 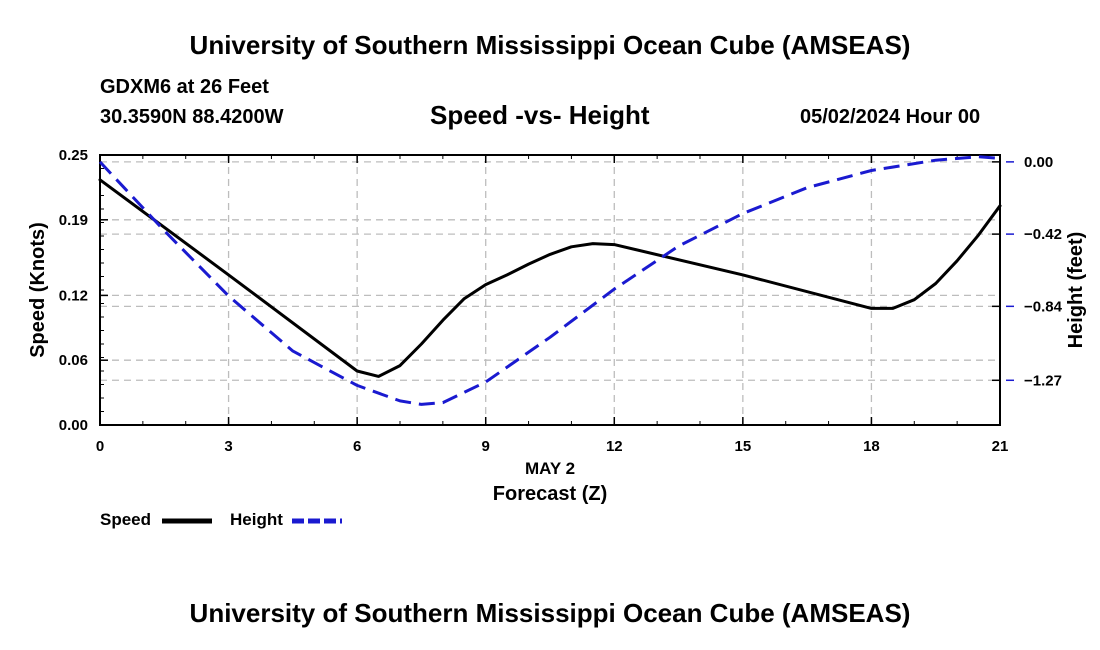 What do you see at coordinates (1038, 162) in the screenshot?
I see `y-right-tick-label: 0.00` at bounding box center [1038, 162].